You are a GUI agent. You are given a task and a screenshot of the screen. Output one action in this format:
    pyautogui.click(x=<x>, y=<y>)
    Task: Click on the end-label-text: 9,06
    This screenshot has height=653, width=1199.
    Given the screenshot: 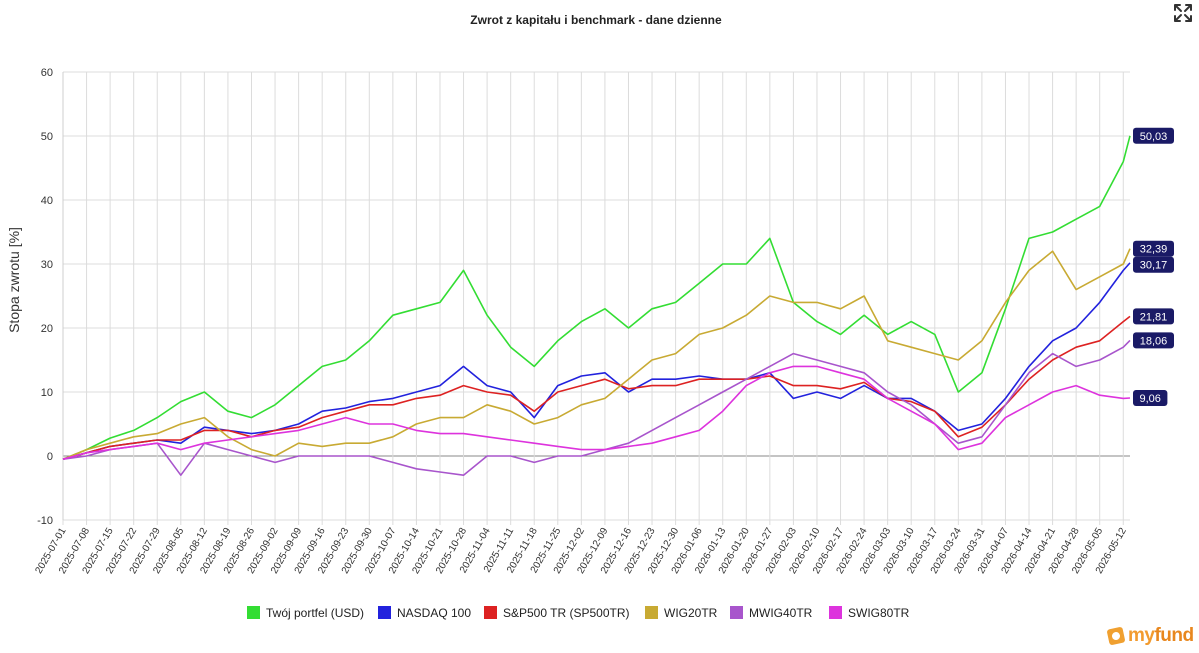 What is the action you would take?
    pyautogui.click(x=1149, y=399)
    